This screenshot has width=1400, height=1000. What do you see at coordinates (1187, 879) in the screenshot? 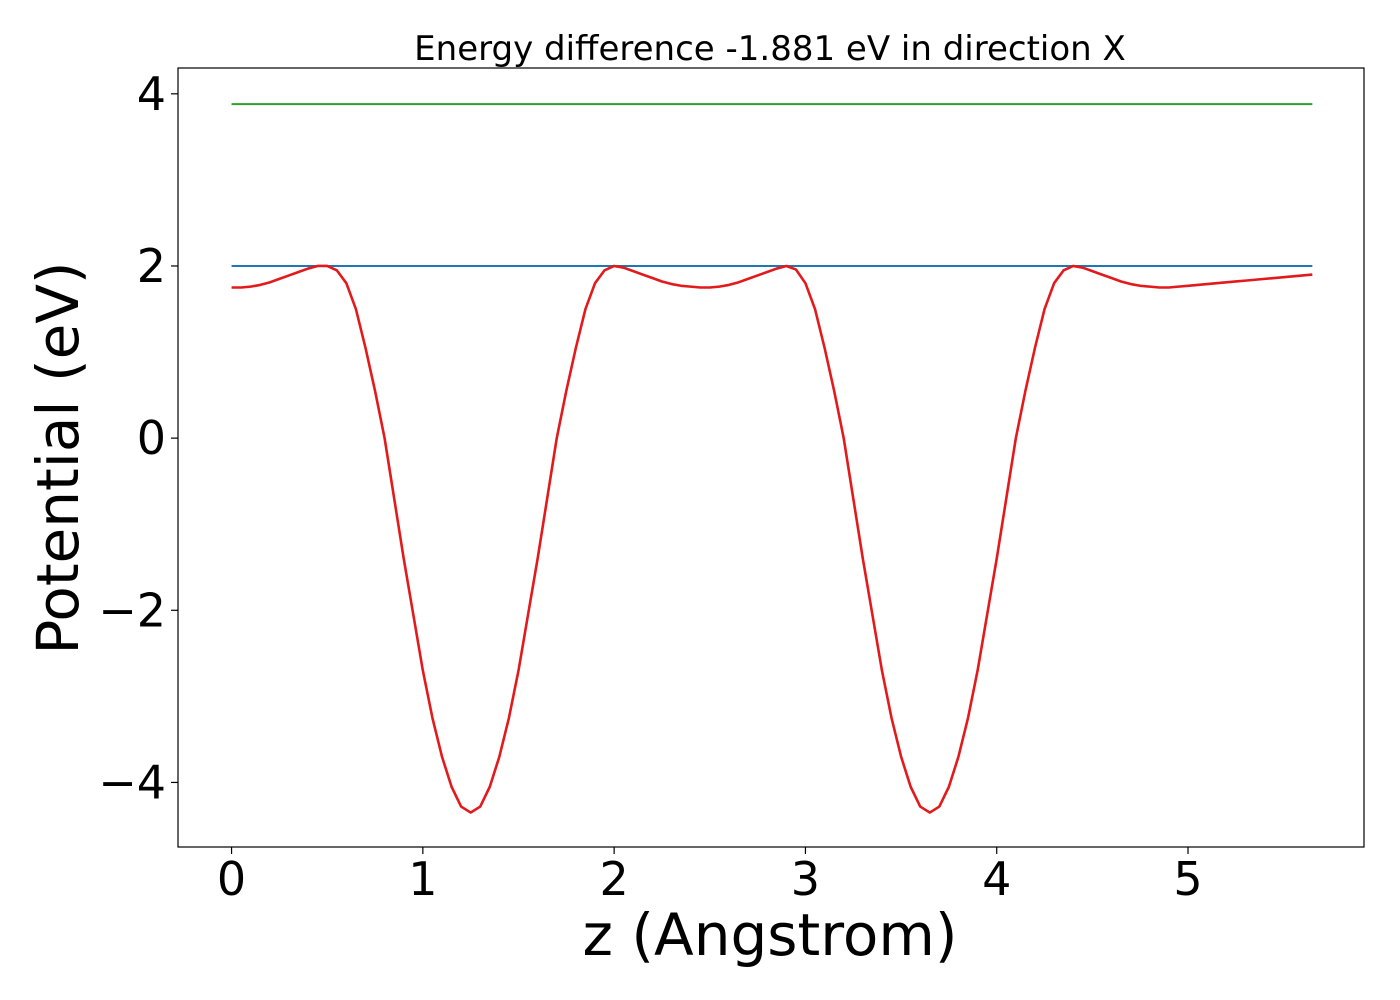
I see `x-tick-label: 5` at bounding box center [1187, 879].